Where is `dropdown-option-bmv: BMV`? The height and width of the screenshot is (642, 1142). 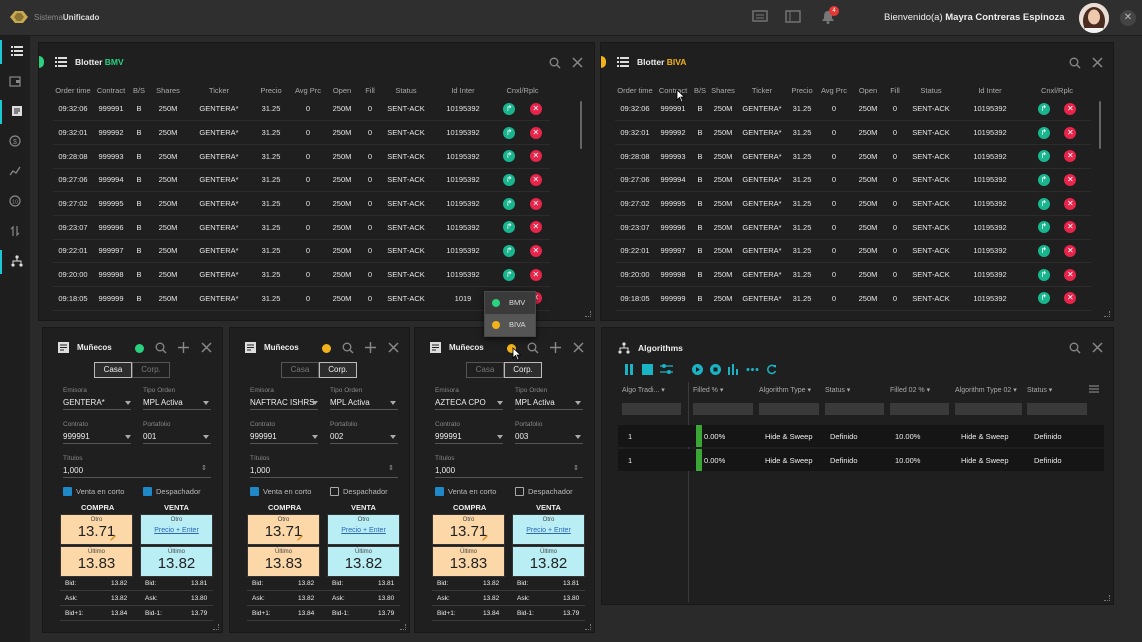
dropdown-option-bmv: BMV is located at coordinates (510, 303).